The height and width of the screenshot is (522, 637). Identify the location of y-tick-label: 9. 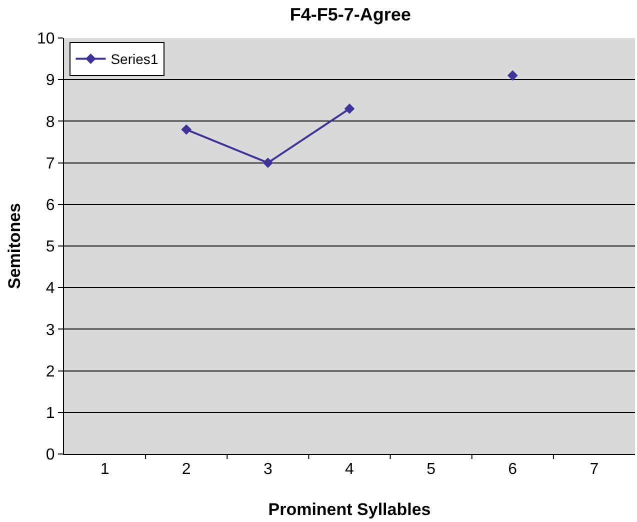
(50, 81).